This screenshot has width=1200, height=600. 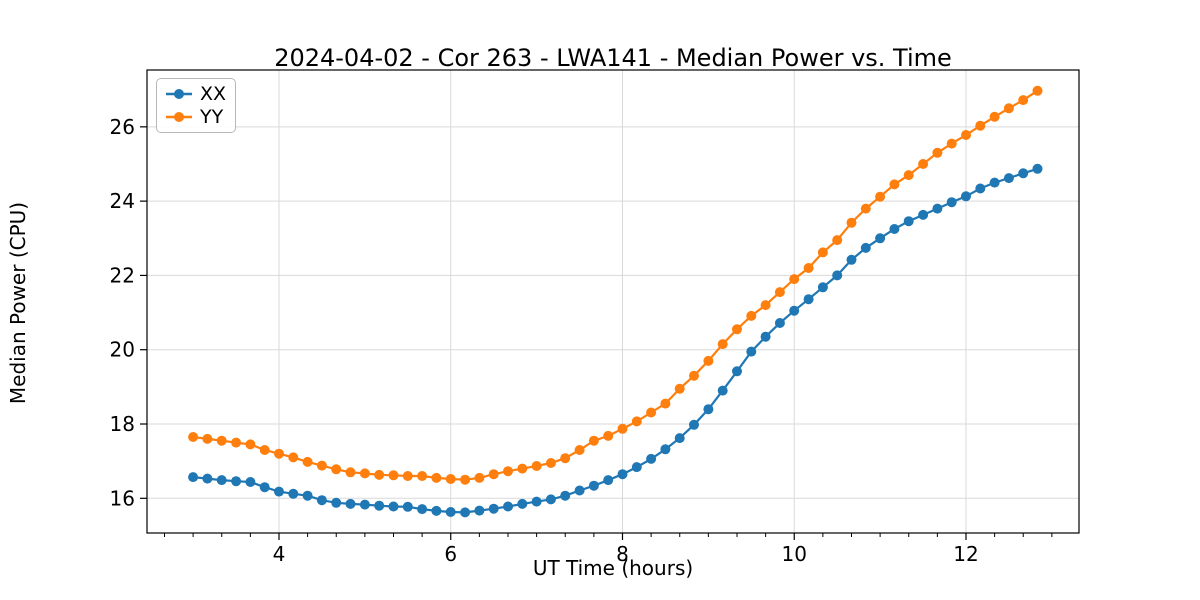 I want to click on legend-label-xx: XX, so click(x=213, y=94).